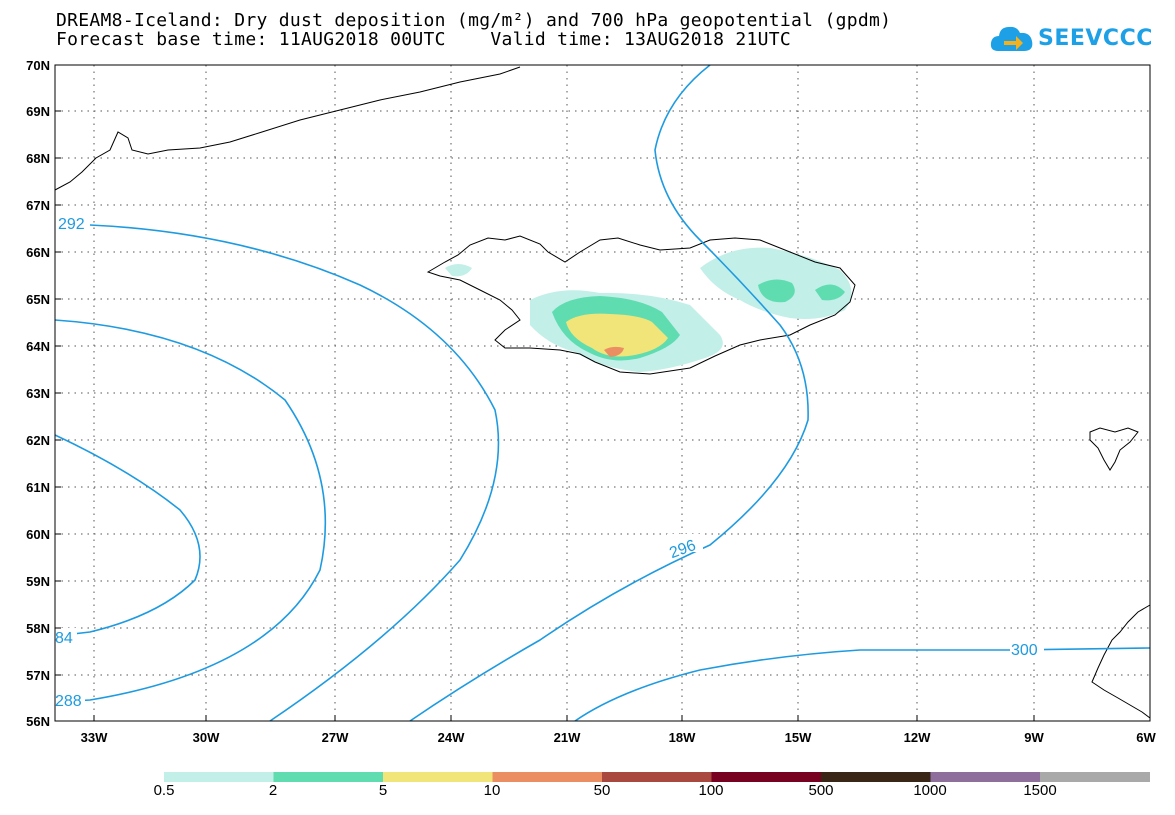 The image size is (1175, 815). What do you see at coordinates (38, 581) in the screenshot?
I see `lat-label: 59N` at bounding box center [38, 581].